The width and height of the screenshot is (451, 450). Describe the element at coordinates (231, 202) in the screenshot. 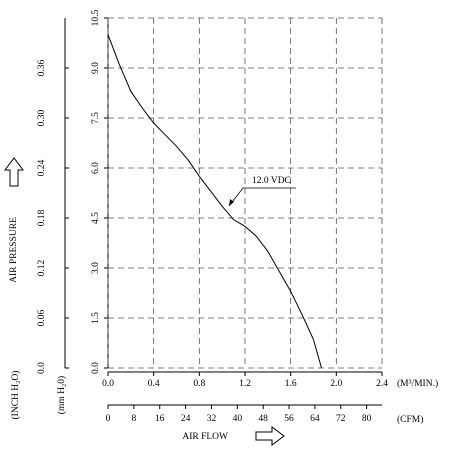

I see `leader-arrow` at that location.